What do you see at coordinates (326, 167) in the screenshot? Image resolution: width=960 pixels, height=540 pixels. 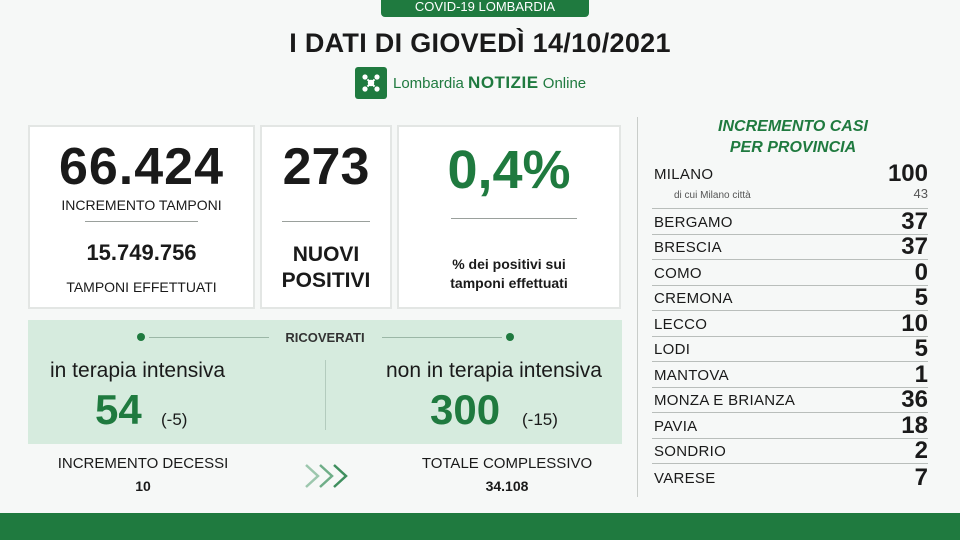 I see `nuovi-positivi-value: 273` at bounding box center [326, 167].